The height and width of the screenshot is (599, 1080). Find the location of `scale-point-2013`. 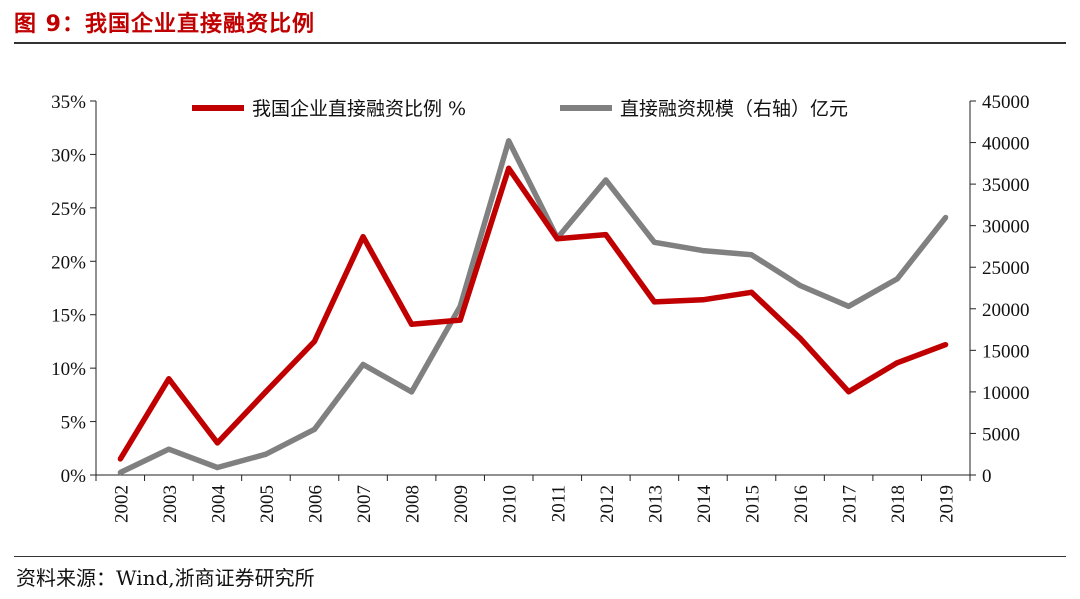

scale-point-2013 is located at coordinates (654, 242).